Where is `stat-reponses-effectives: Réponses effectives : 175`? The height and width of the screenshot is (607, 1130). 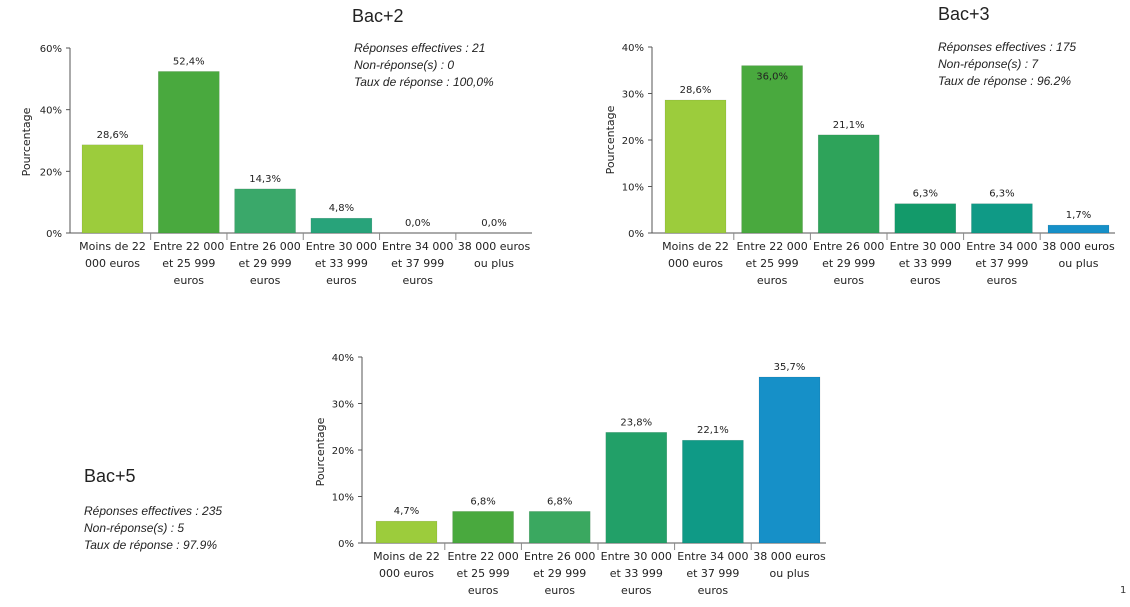
stat-reponses-effectives: Réponses effectives : 175 is located at coordinates (1007, 47).